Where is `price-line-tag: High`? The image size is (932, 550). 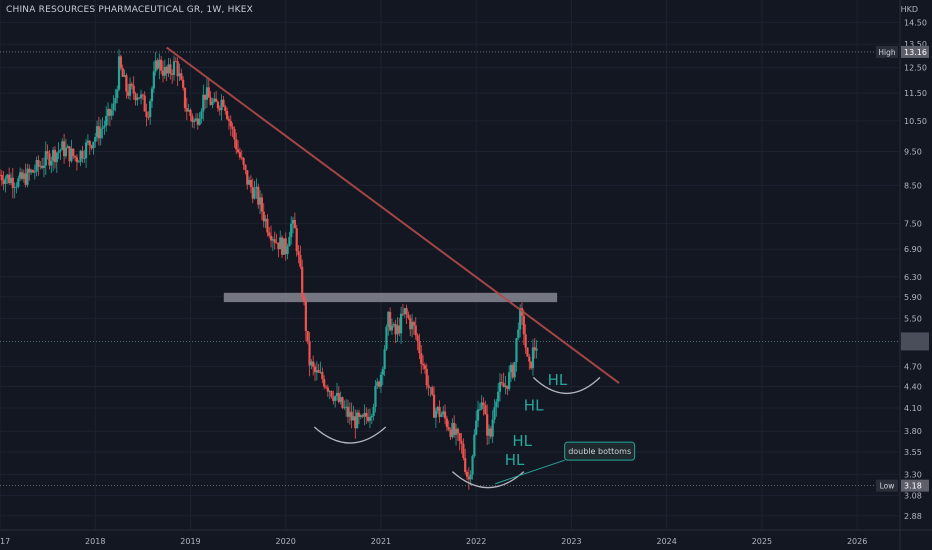 price-line-tag: High is located at coordinates (886, 52).